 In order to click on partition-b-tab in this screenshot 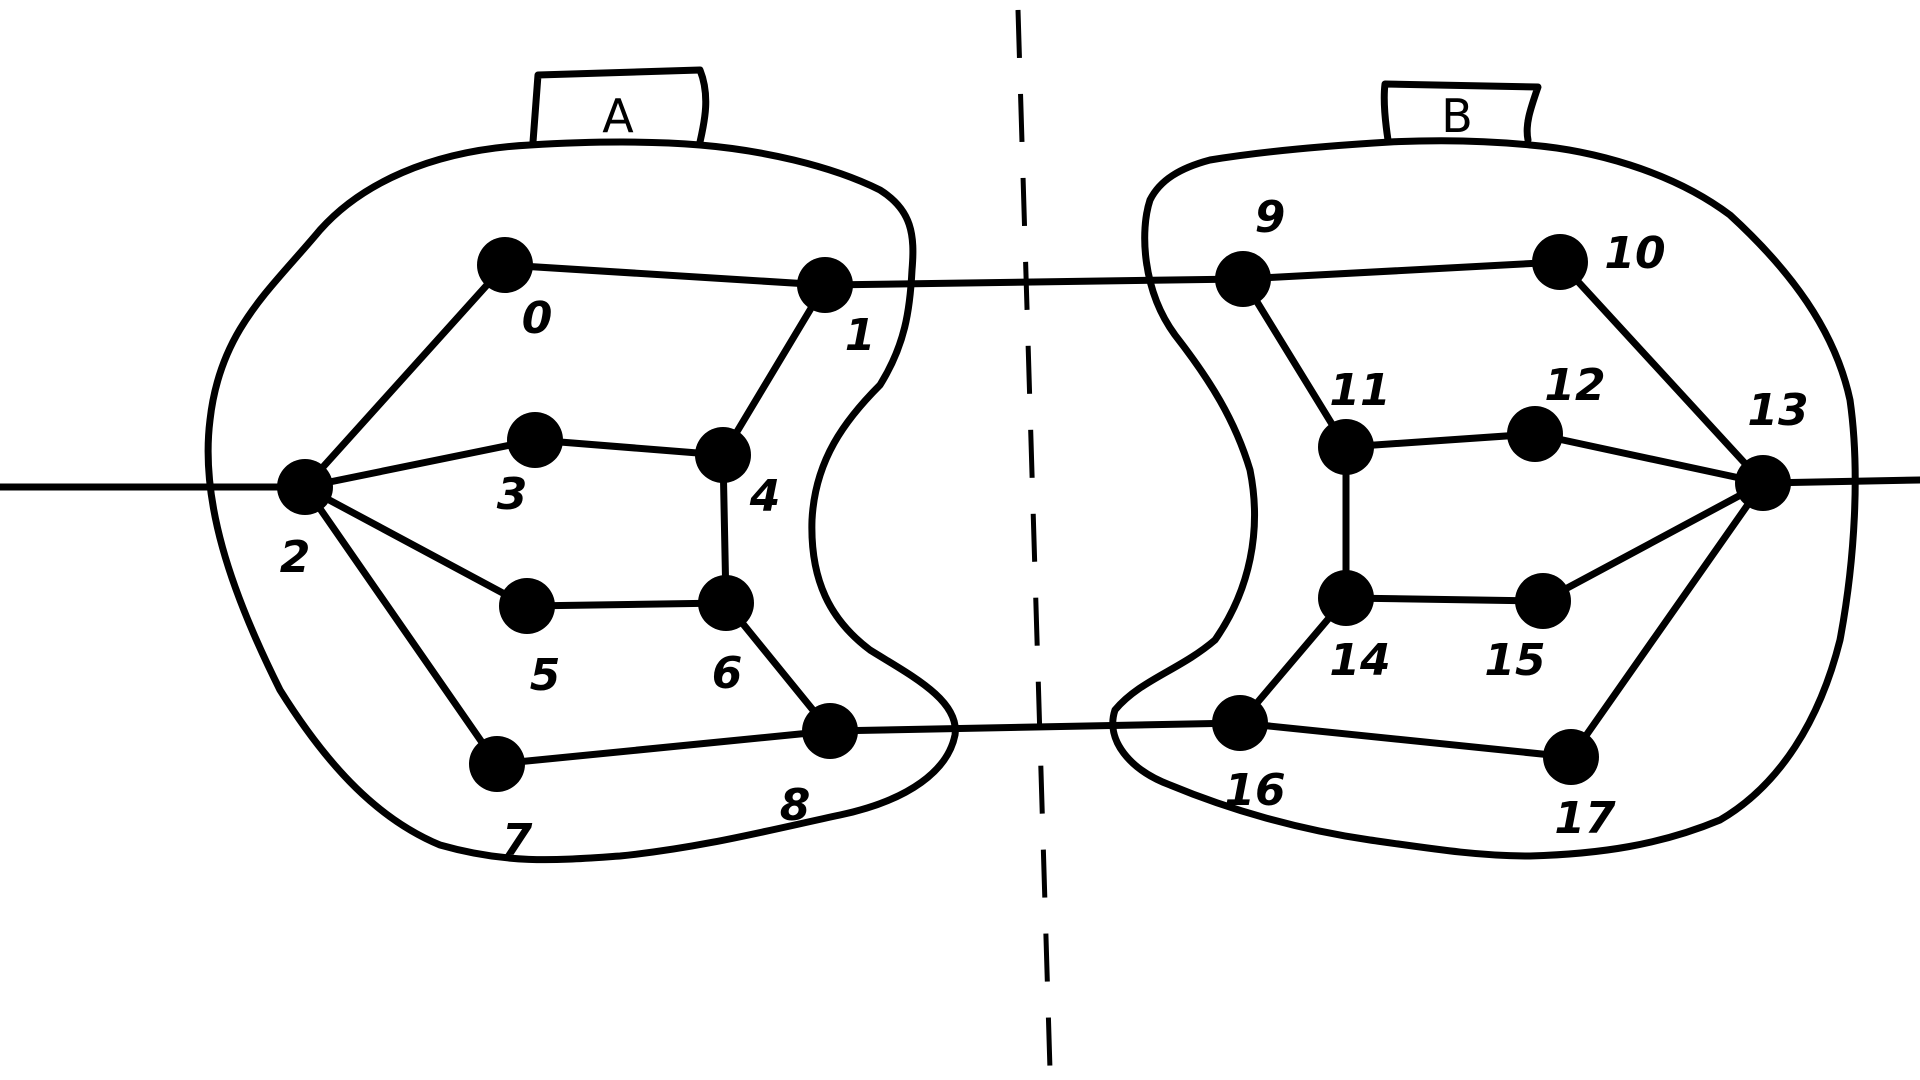, I will do `click(1461, 112)`.